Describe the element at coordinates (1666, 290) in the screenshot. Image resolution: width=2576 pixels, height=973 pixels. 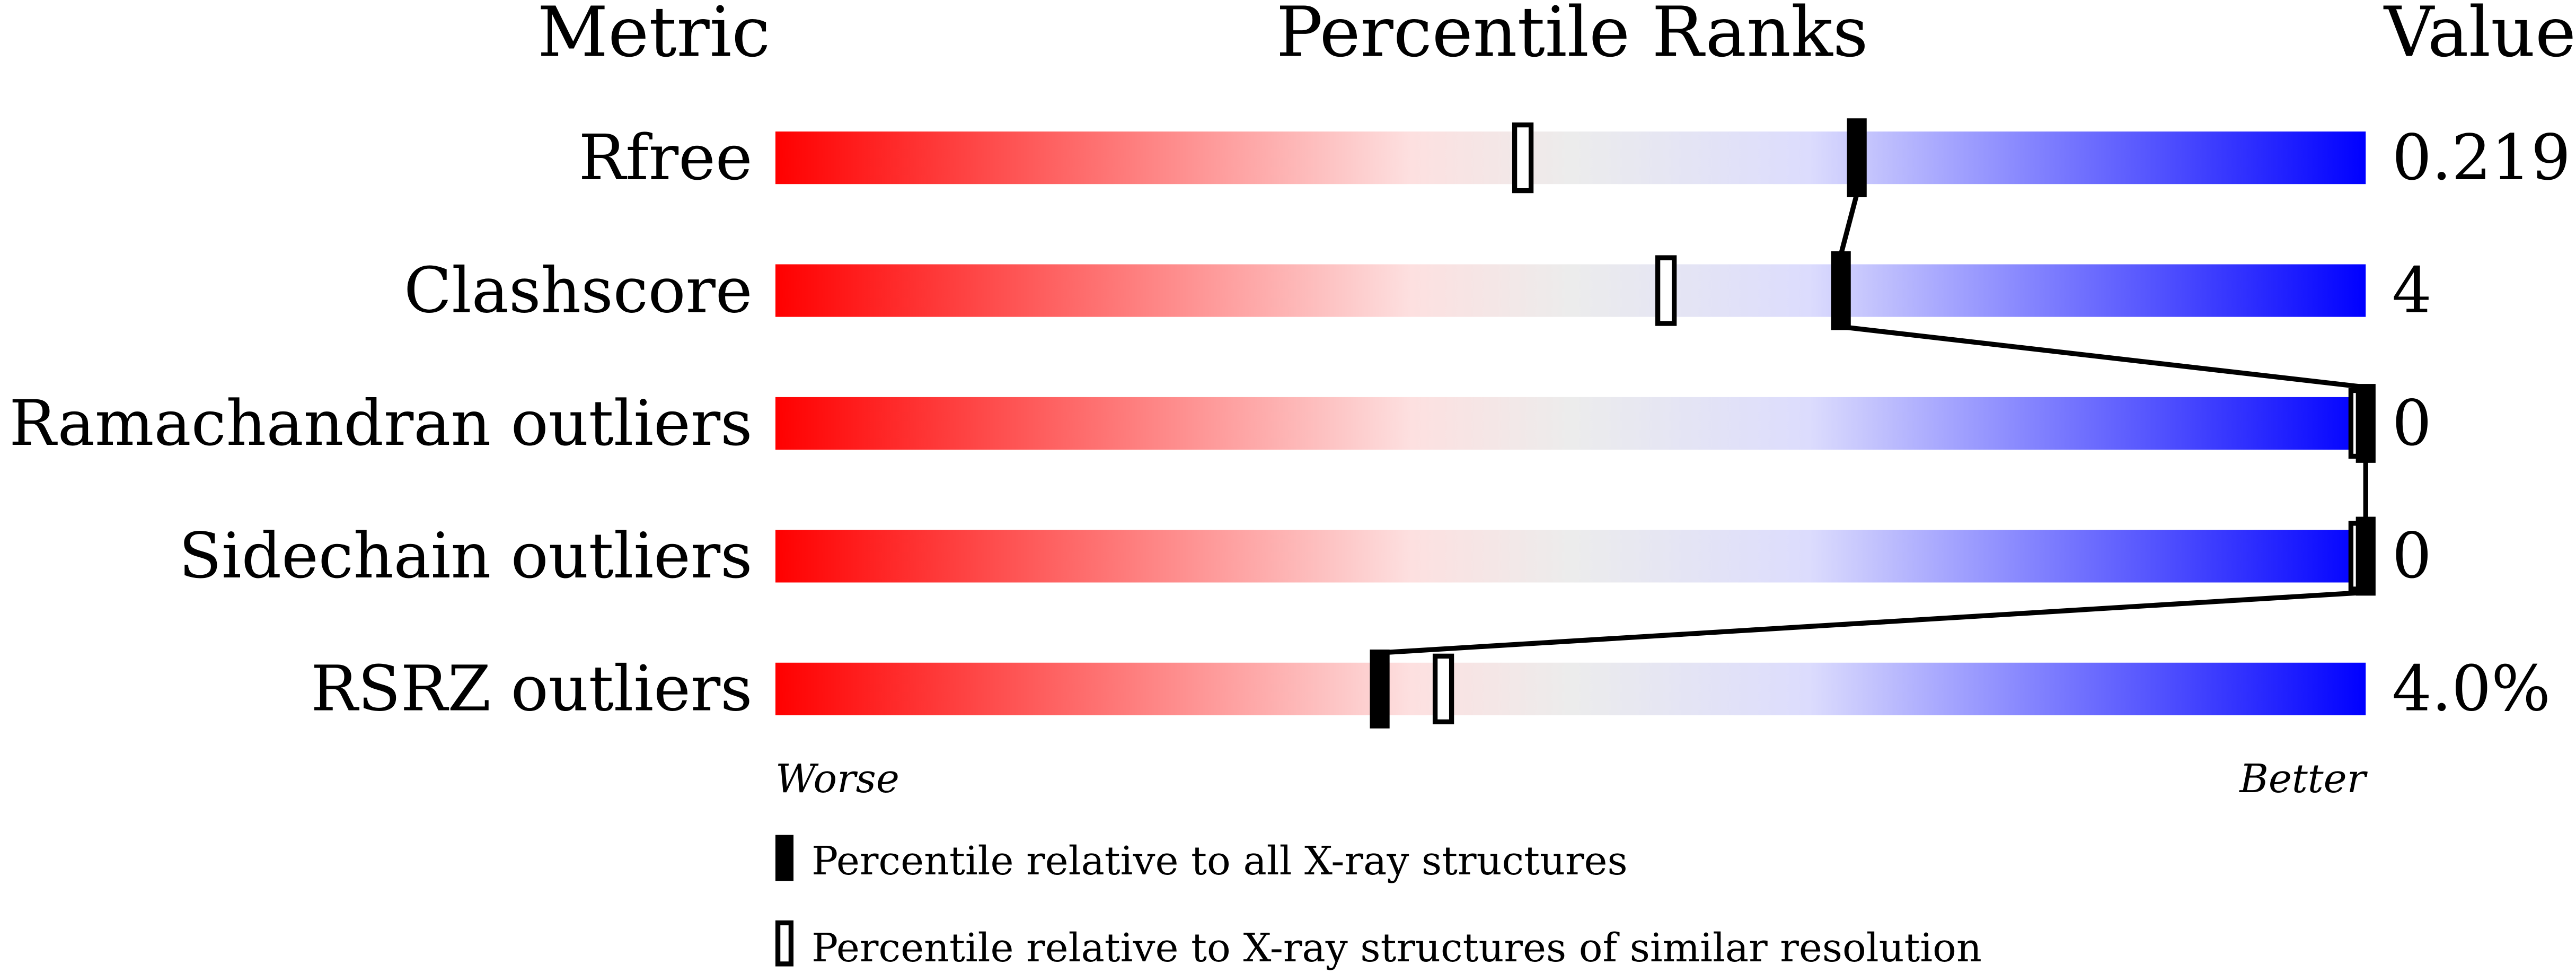
I see `similar-marker-clashscore` at that location.